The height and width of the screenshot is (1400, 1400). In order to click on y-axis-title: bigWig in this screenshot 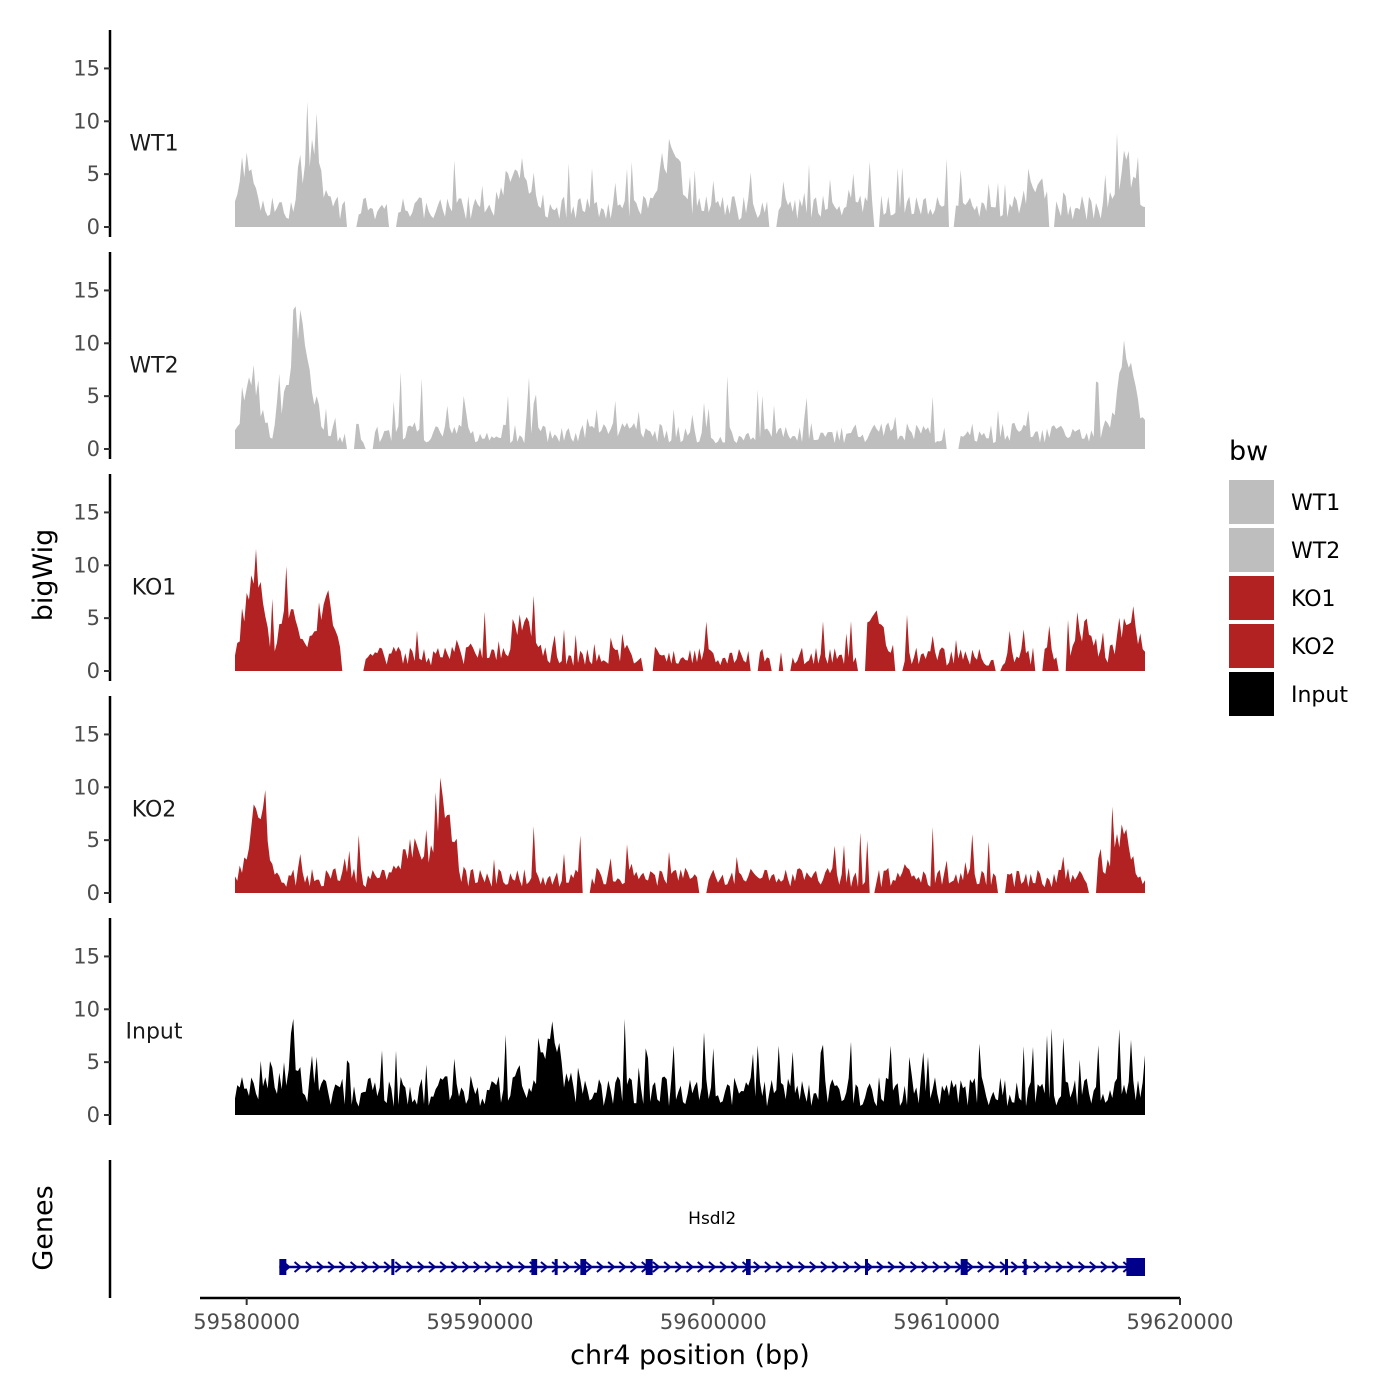, I will do `click(43, 575)`.